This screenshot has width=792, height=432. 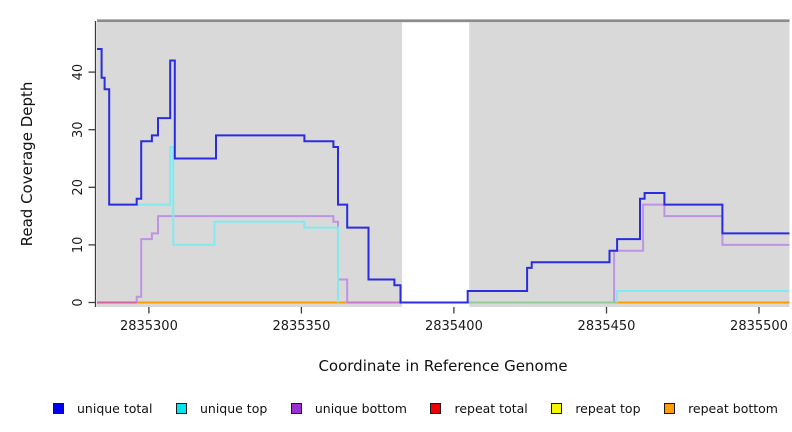 I want to click on legend-item: repeat total, so click(x=479, y=408).